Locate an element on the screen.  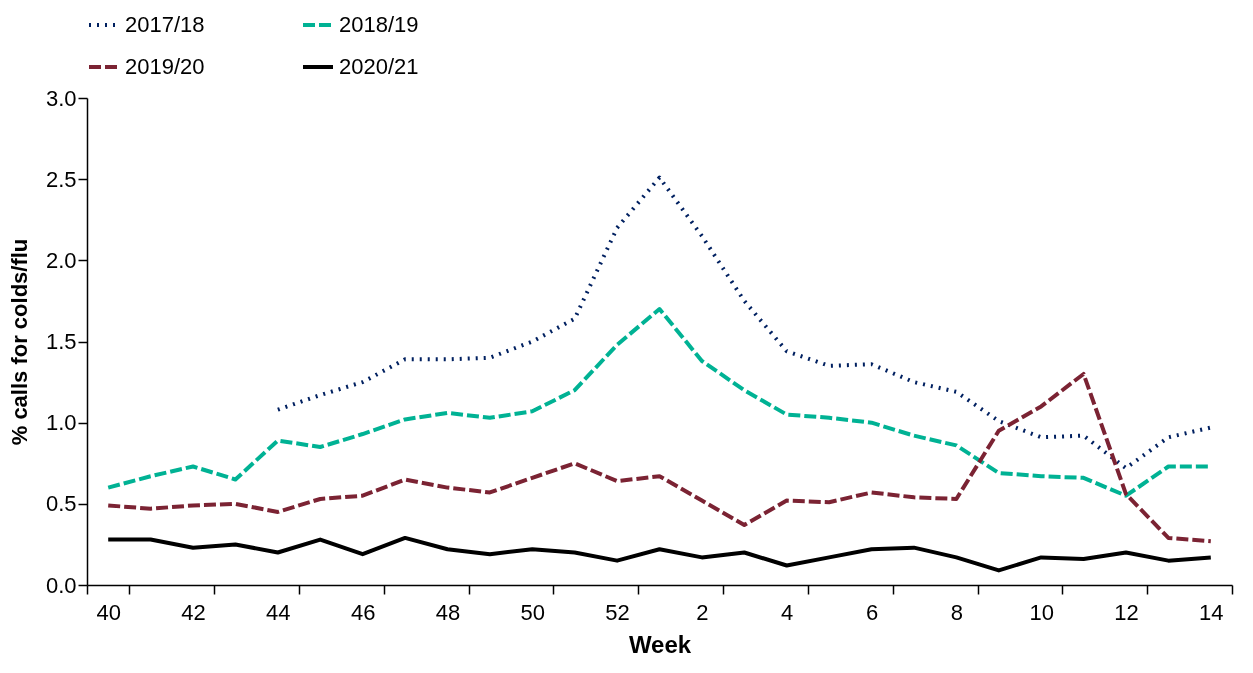
x-tick-label: 44 is located at coordinates (278, 612).